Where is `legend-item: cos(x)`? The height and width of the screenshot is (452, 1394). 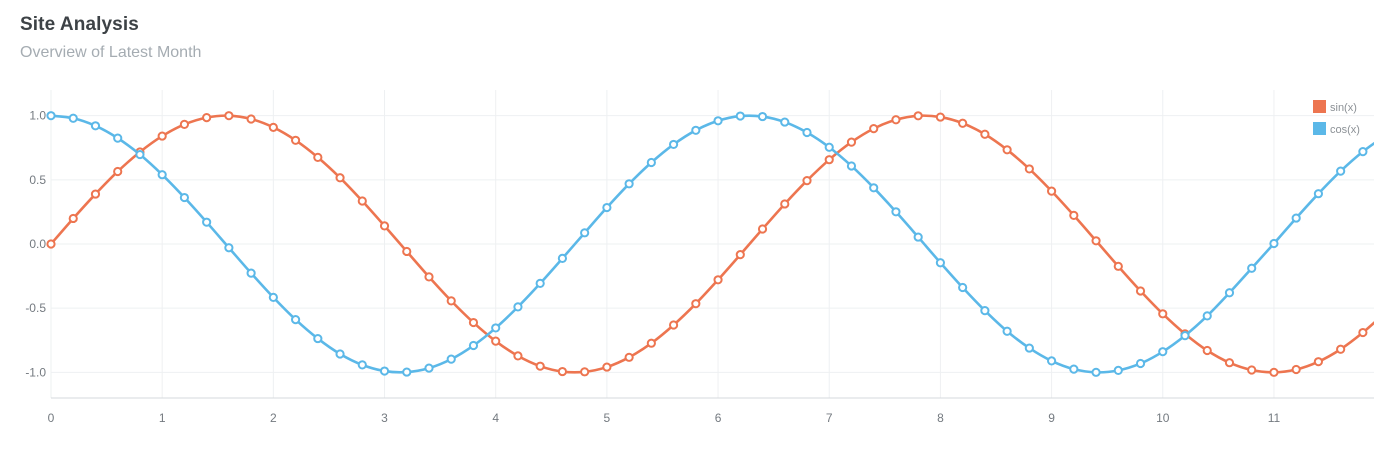
legend-item: cos(x) is located at coordinates (1336, 129).